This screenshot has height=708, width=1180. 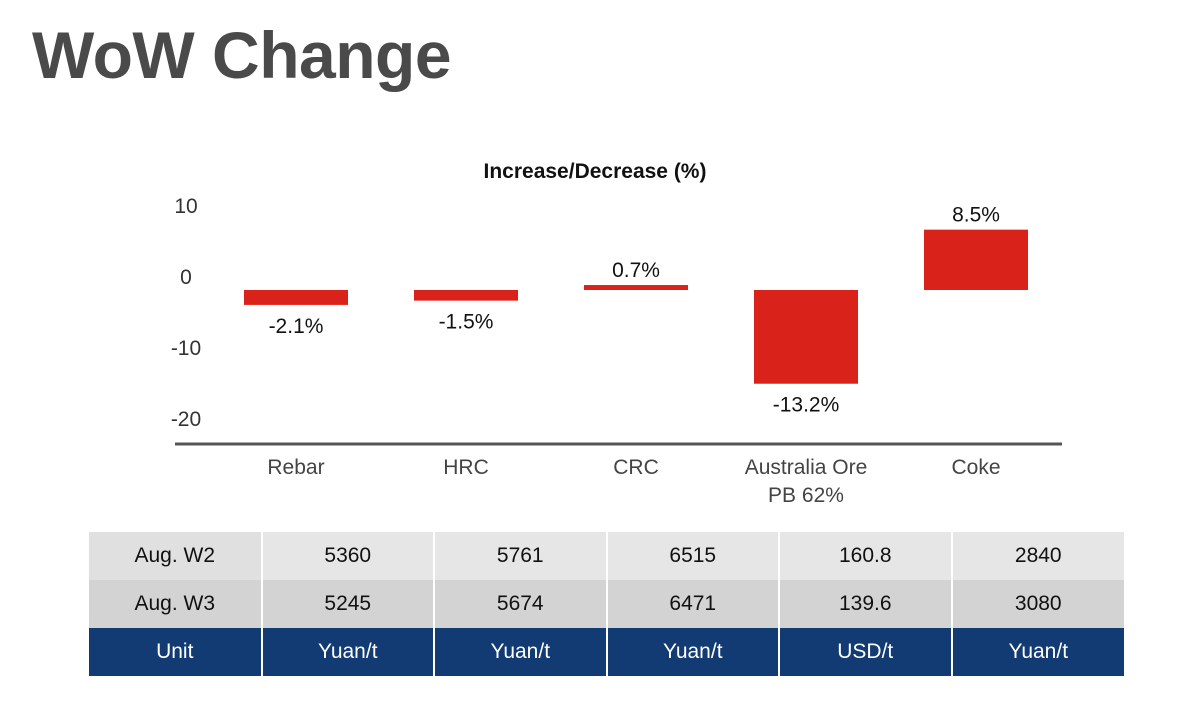 What do you see at coordinates (806, 481) in the screenshot?
I see `x-category-label: Australia Ore PB 62%` at bounding box center [806, 481].